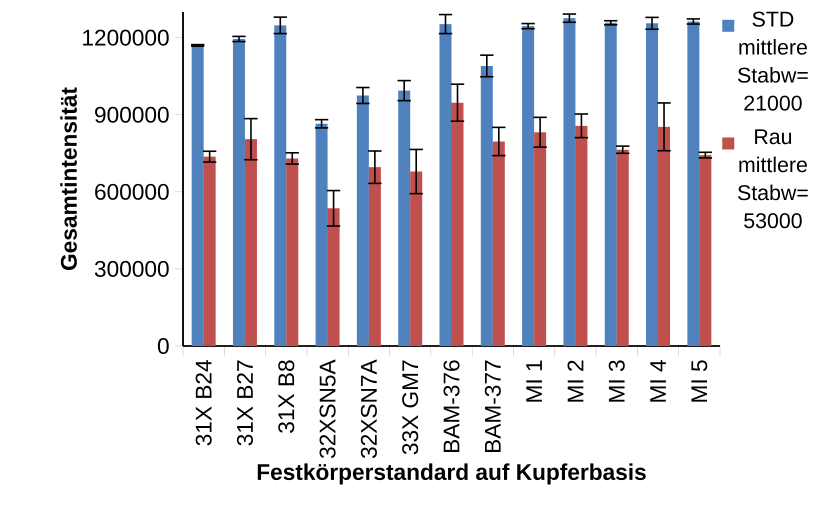 The image size is (825, 522). I want to click on x-tick-label: 32XSN5A, so click(328, 408).